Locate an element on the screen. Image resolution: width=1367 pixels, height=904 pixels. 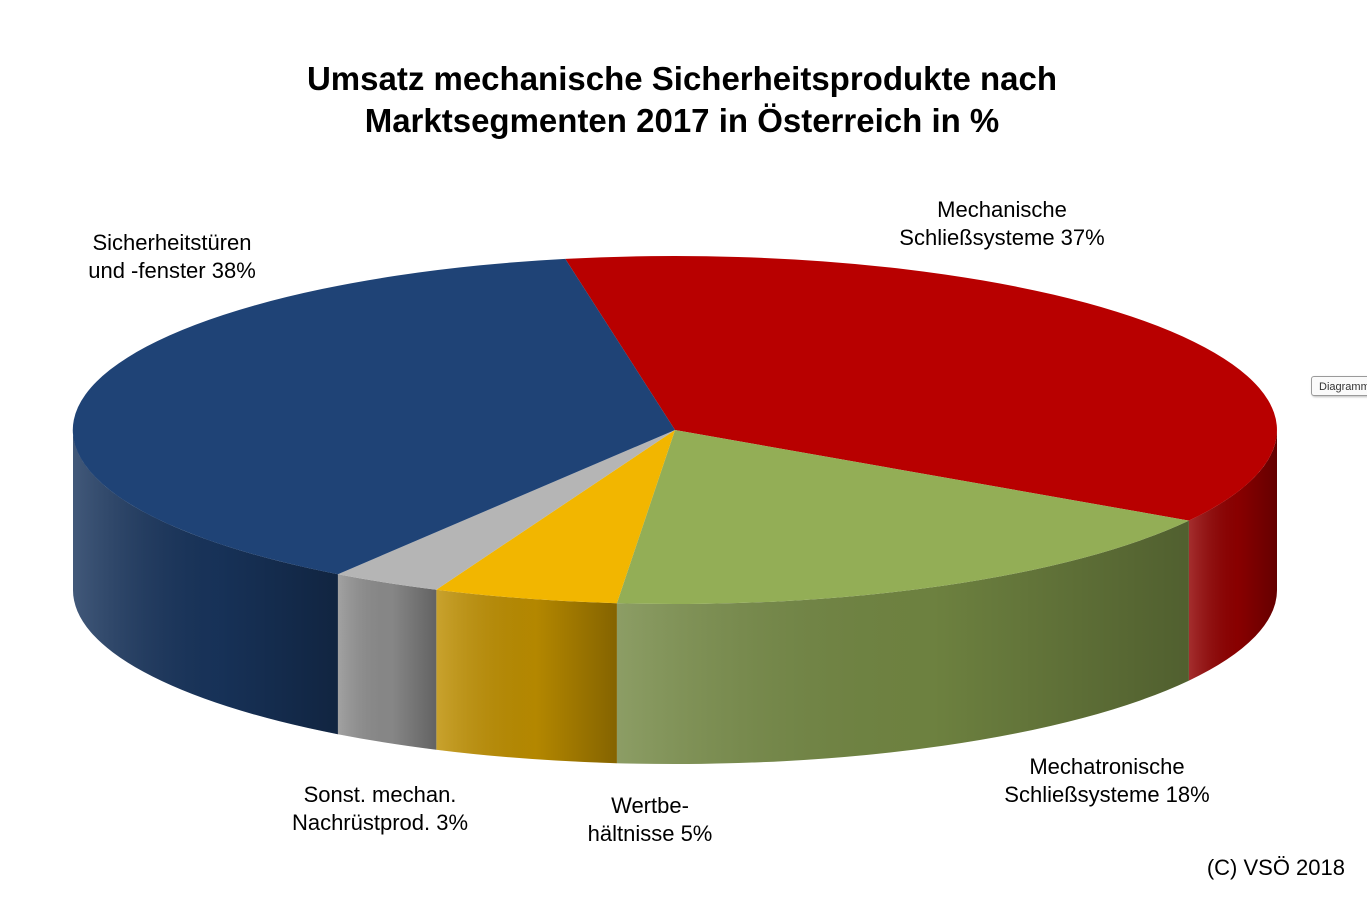
slice-label-line: Sonst. mechan. is located at coordinates (380, 794).